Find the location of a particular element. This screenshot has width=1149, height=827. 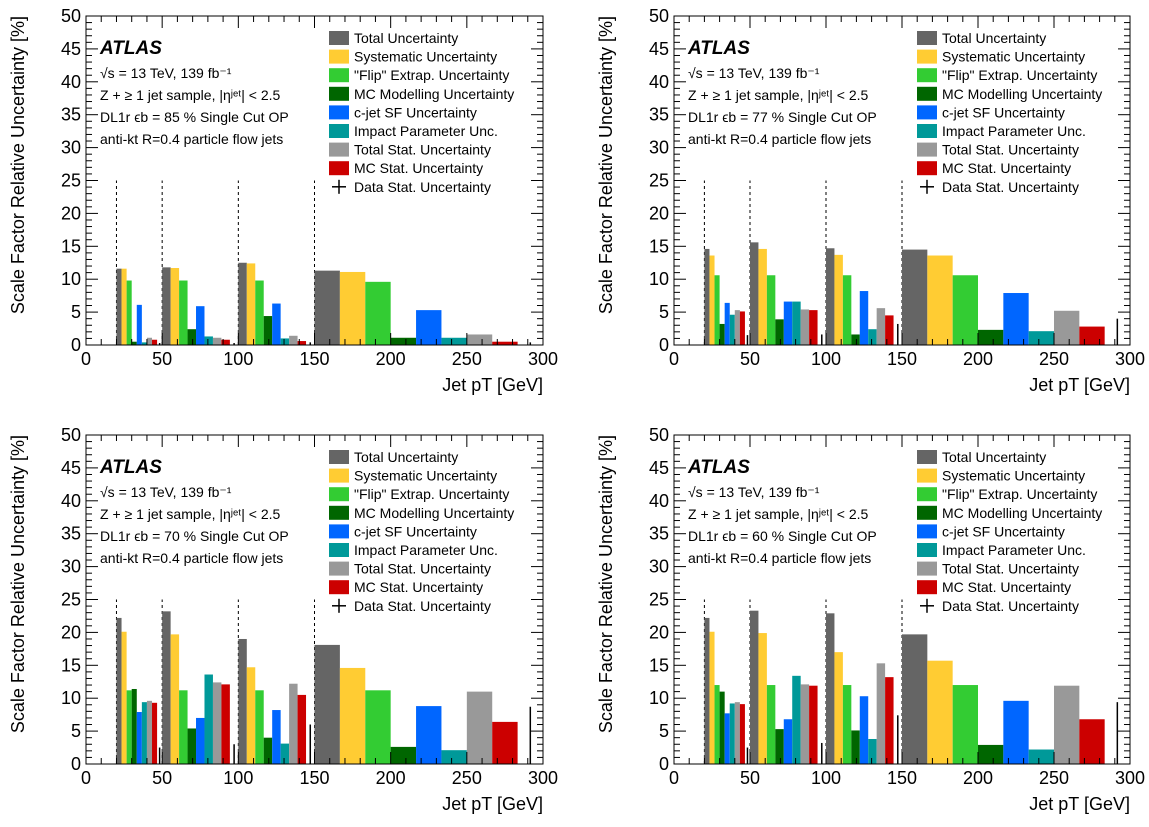

legend-entry: Impact Parameter Unc. is located at coordinates (1014, 131).